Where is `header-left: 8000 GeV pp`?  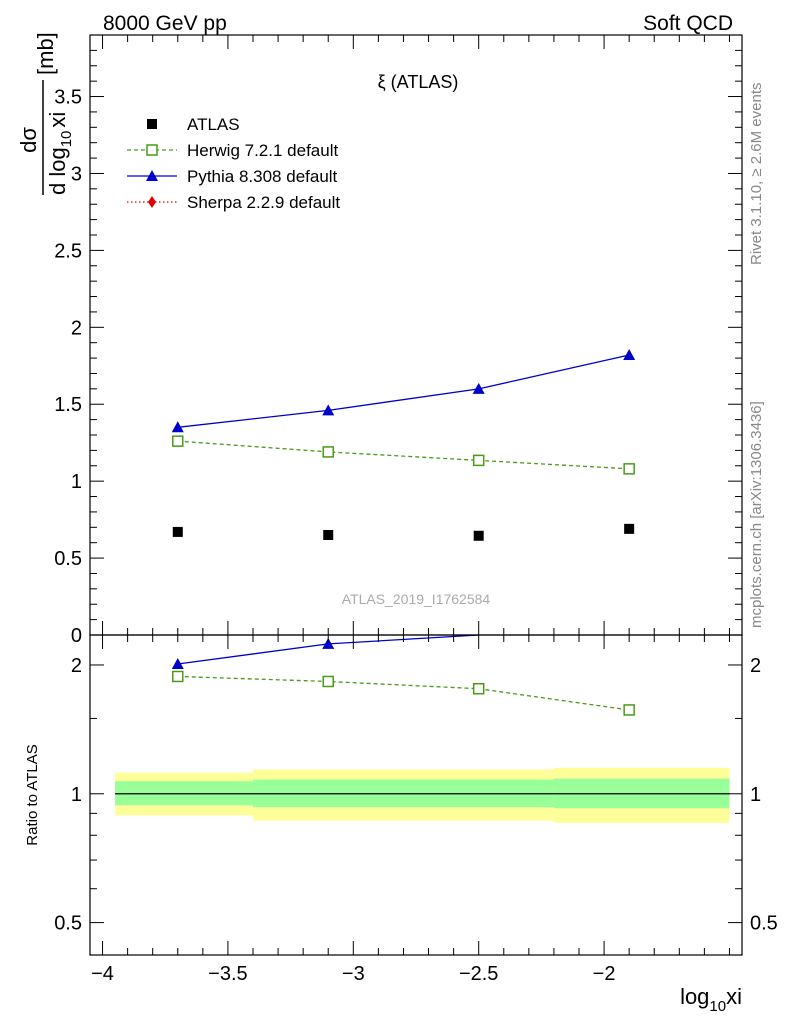 header-left: 8000 GeV pp is located at coordinates (165, 23).